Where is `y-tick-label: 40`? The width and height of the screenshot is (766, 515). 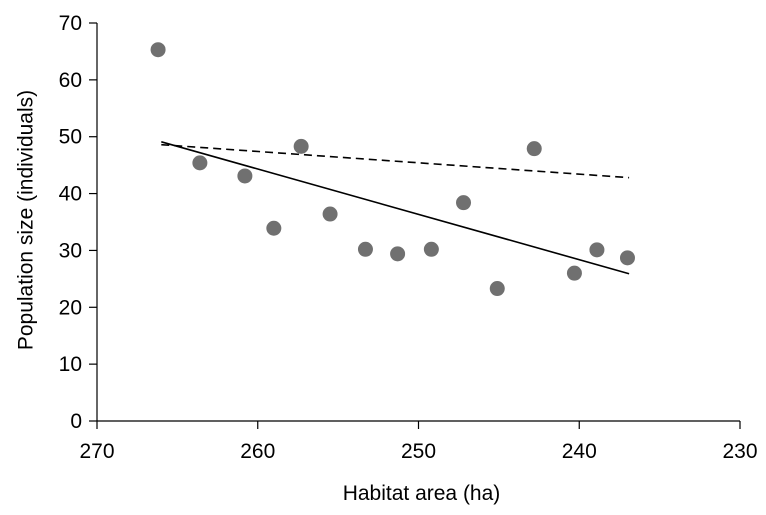
y-tick-label: 40 is located at coordinates (70, 194).